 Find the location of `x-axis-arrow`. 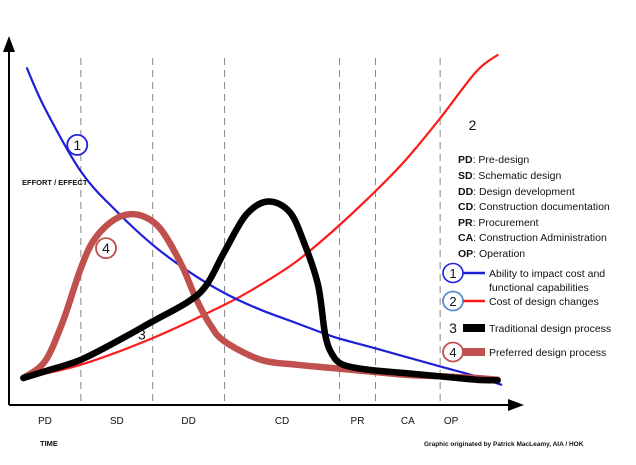

x-axis-arrow is located at coordinates (516, 405).